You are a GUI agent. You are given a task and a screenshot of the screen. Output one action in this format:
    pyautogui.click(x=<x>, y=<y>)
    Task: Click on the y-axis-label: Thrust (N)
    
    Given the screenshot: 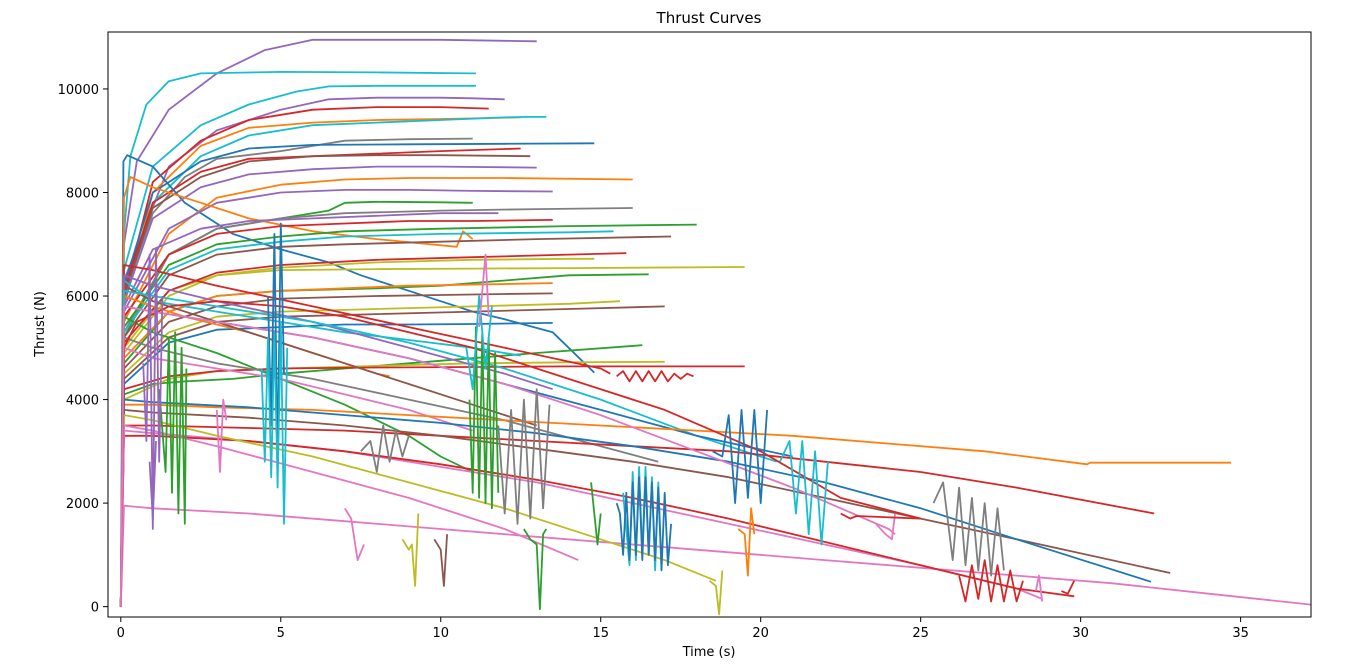 What is the action you would take?
    pyautogui.click(x=40, y=324)
    